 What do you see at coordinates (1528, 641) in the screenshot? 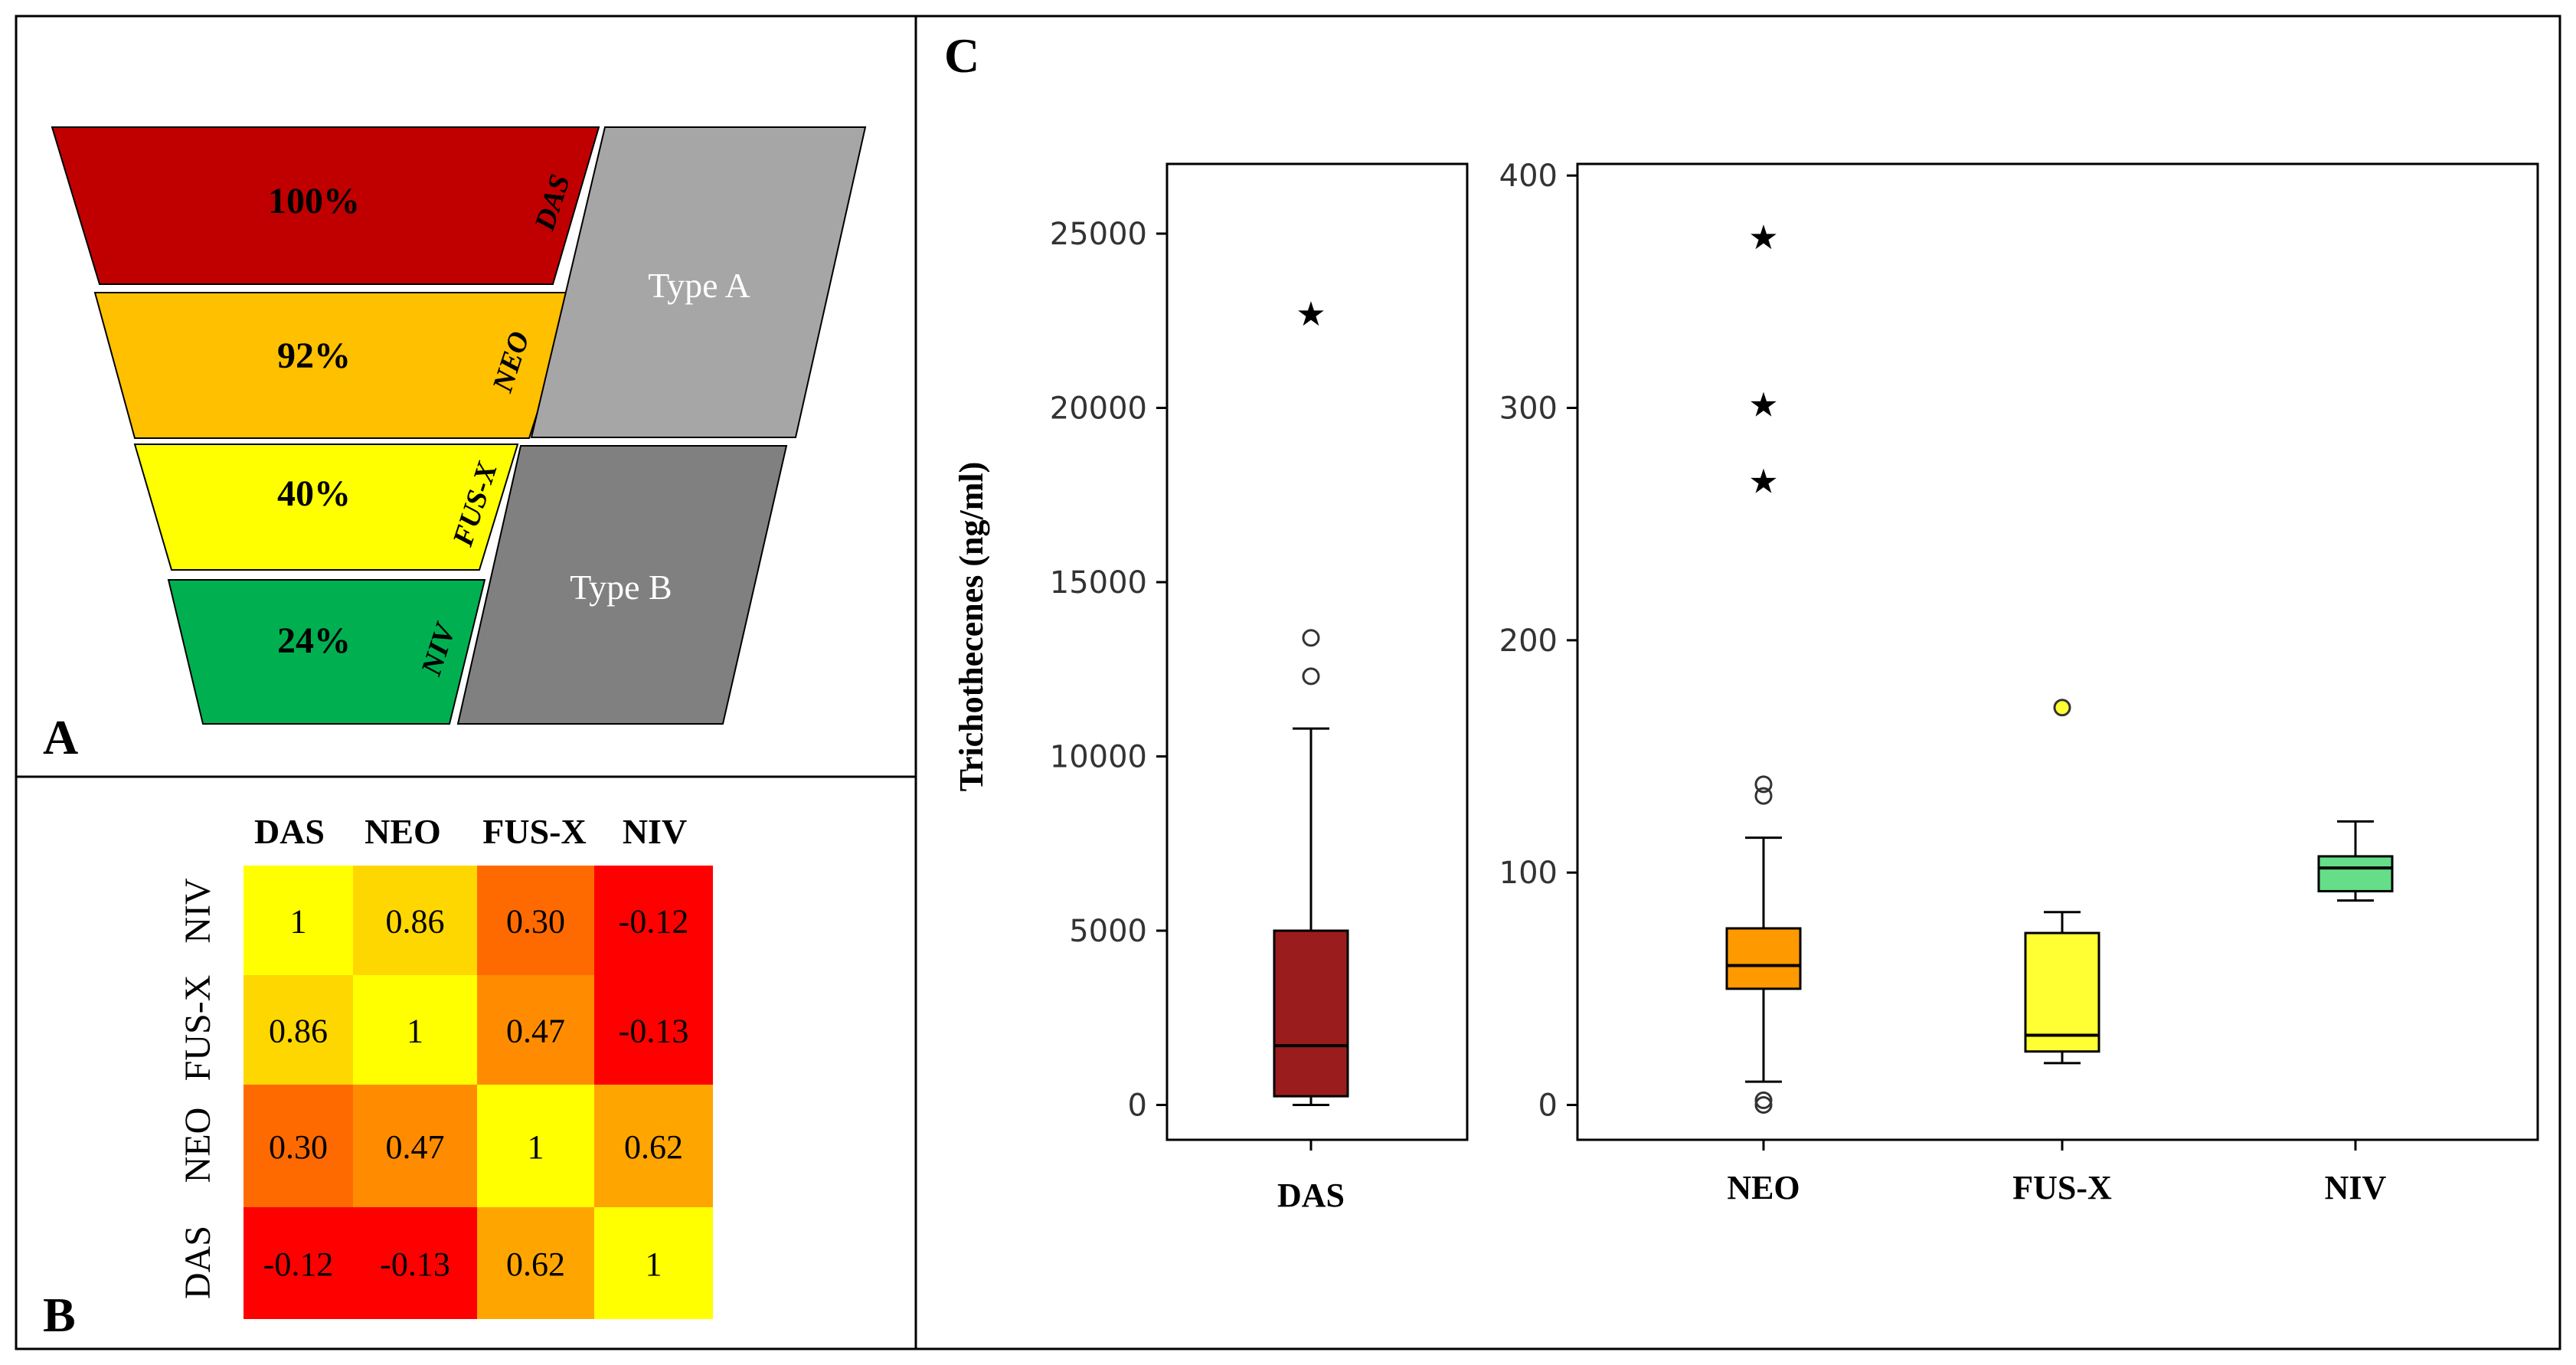
I see `y-tick-label: 200` at bounding box center [1528, 641].